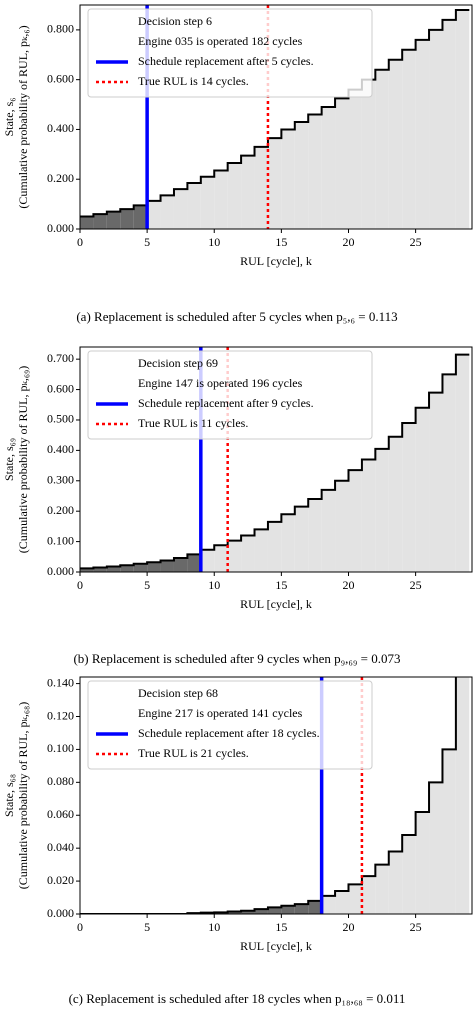  Describe the element at coordinates (230, 53) in the screenshot. I see `legend-box` at that location.